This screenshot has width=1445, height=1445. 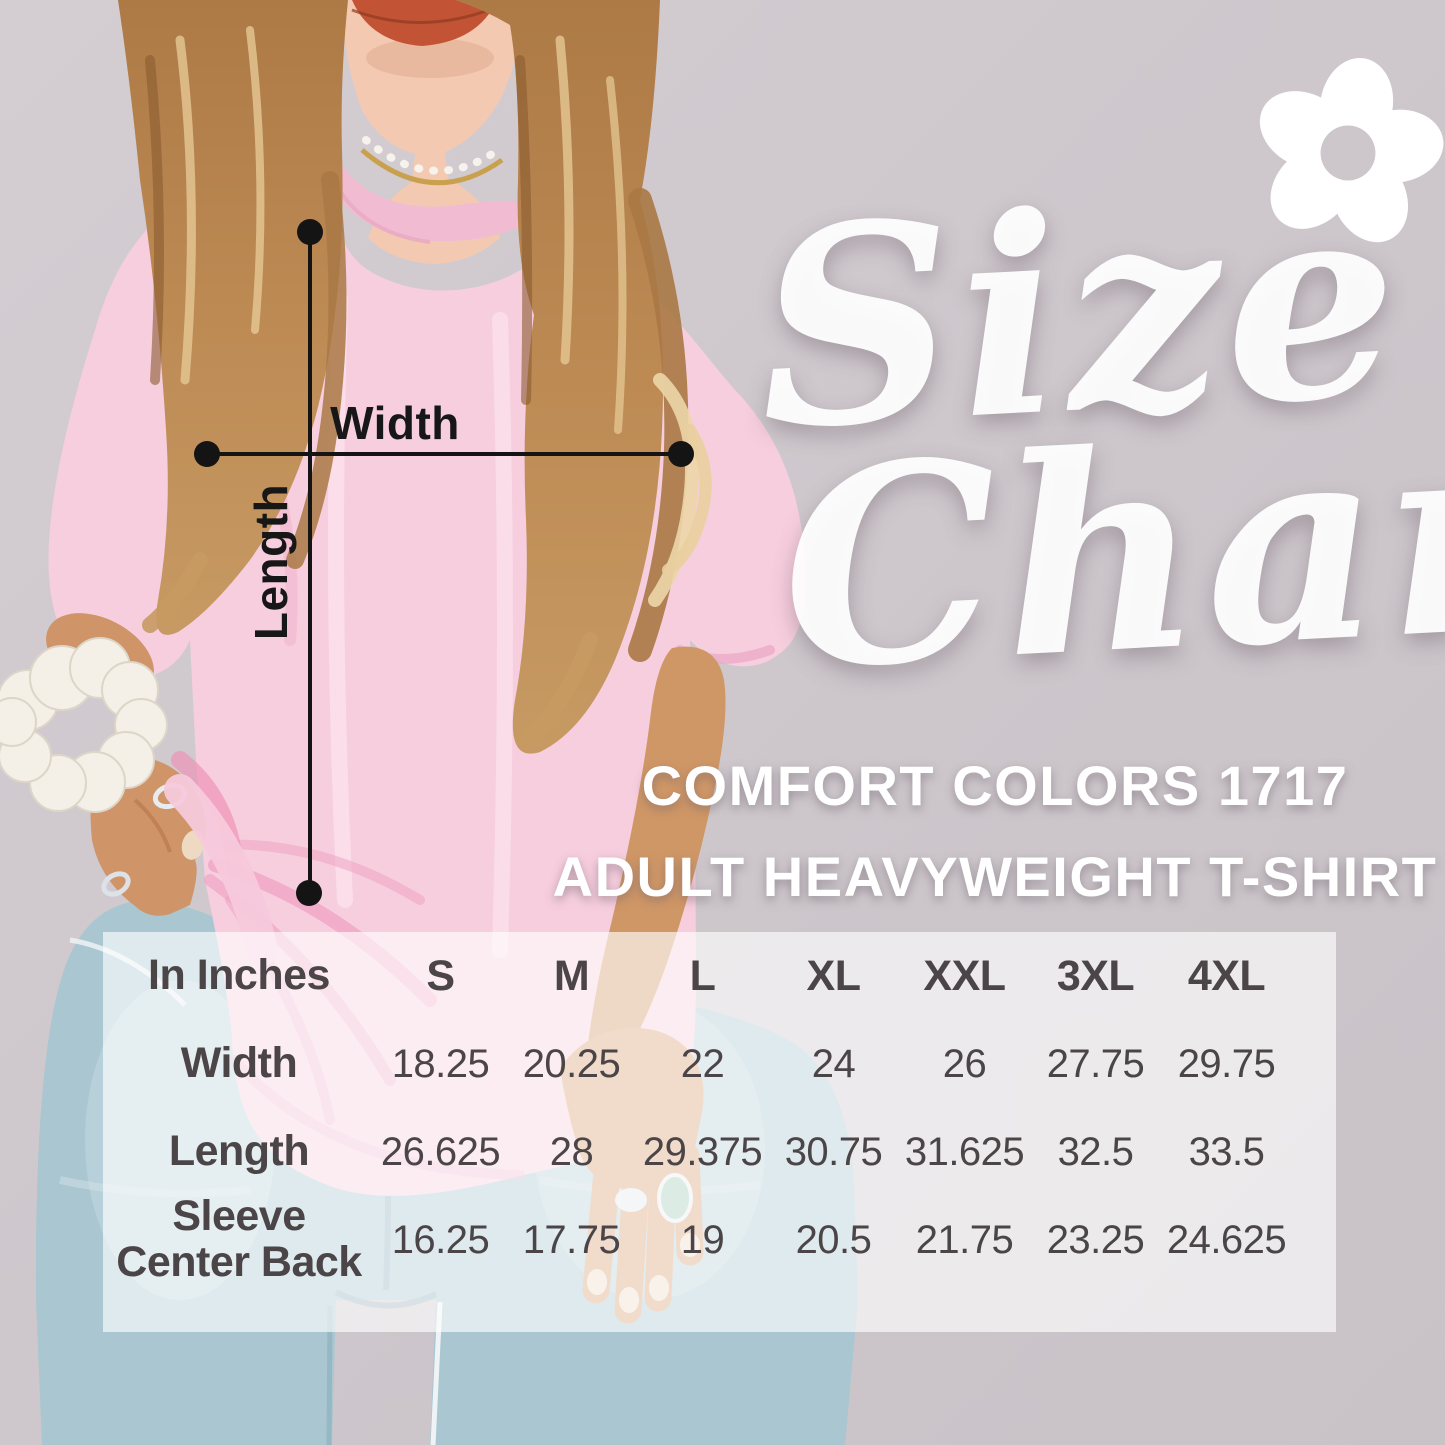 What do you see at coordinates (440, 1151) in the screenshot?
I see `table-cell: 26.625` at bounding box center [440, 1151].